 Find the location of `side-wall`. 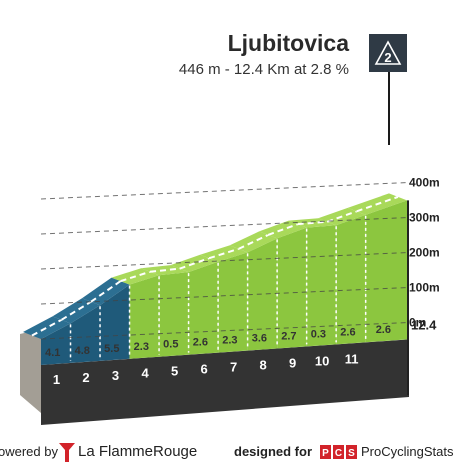

side-wall is located at coordinates (30, 371).